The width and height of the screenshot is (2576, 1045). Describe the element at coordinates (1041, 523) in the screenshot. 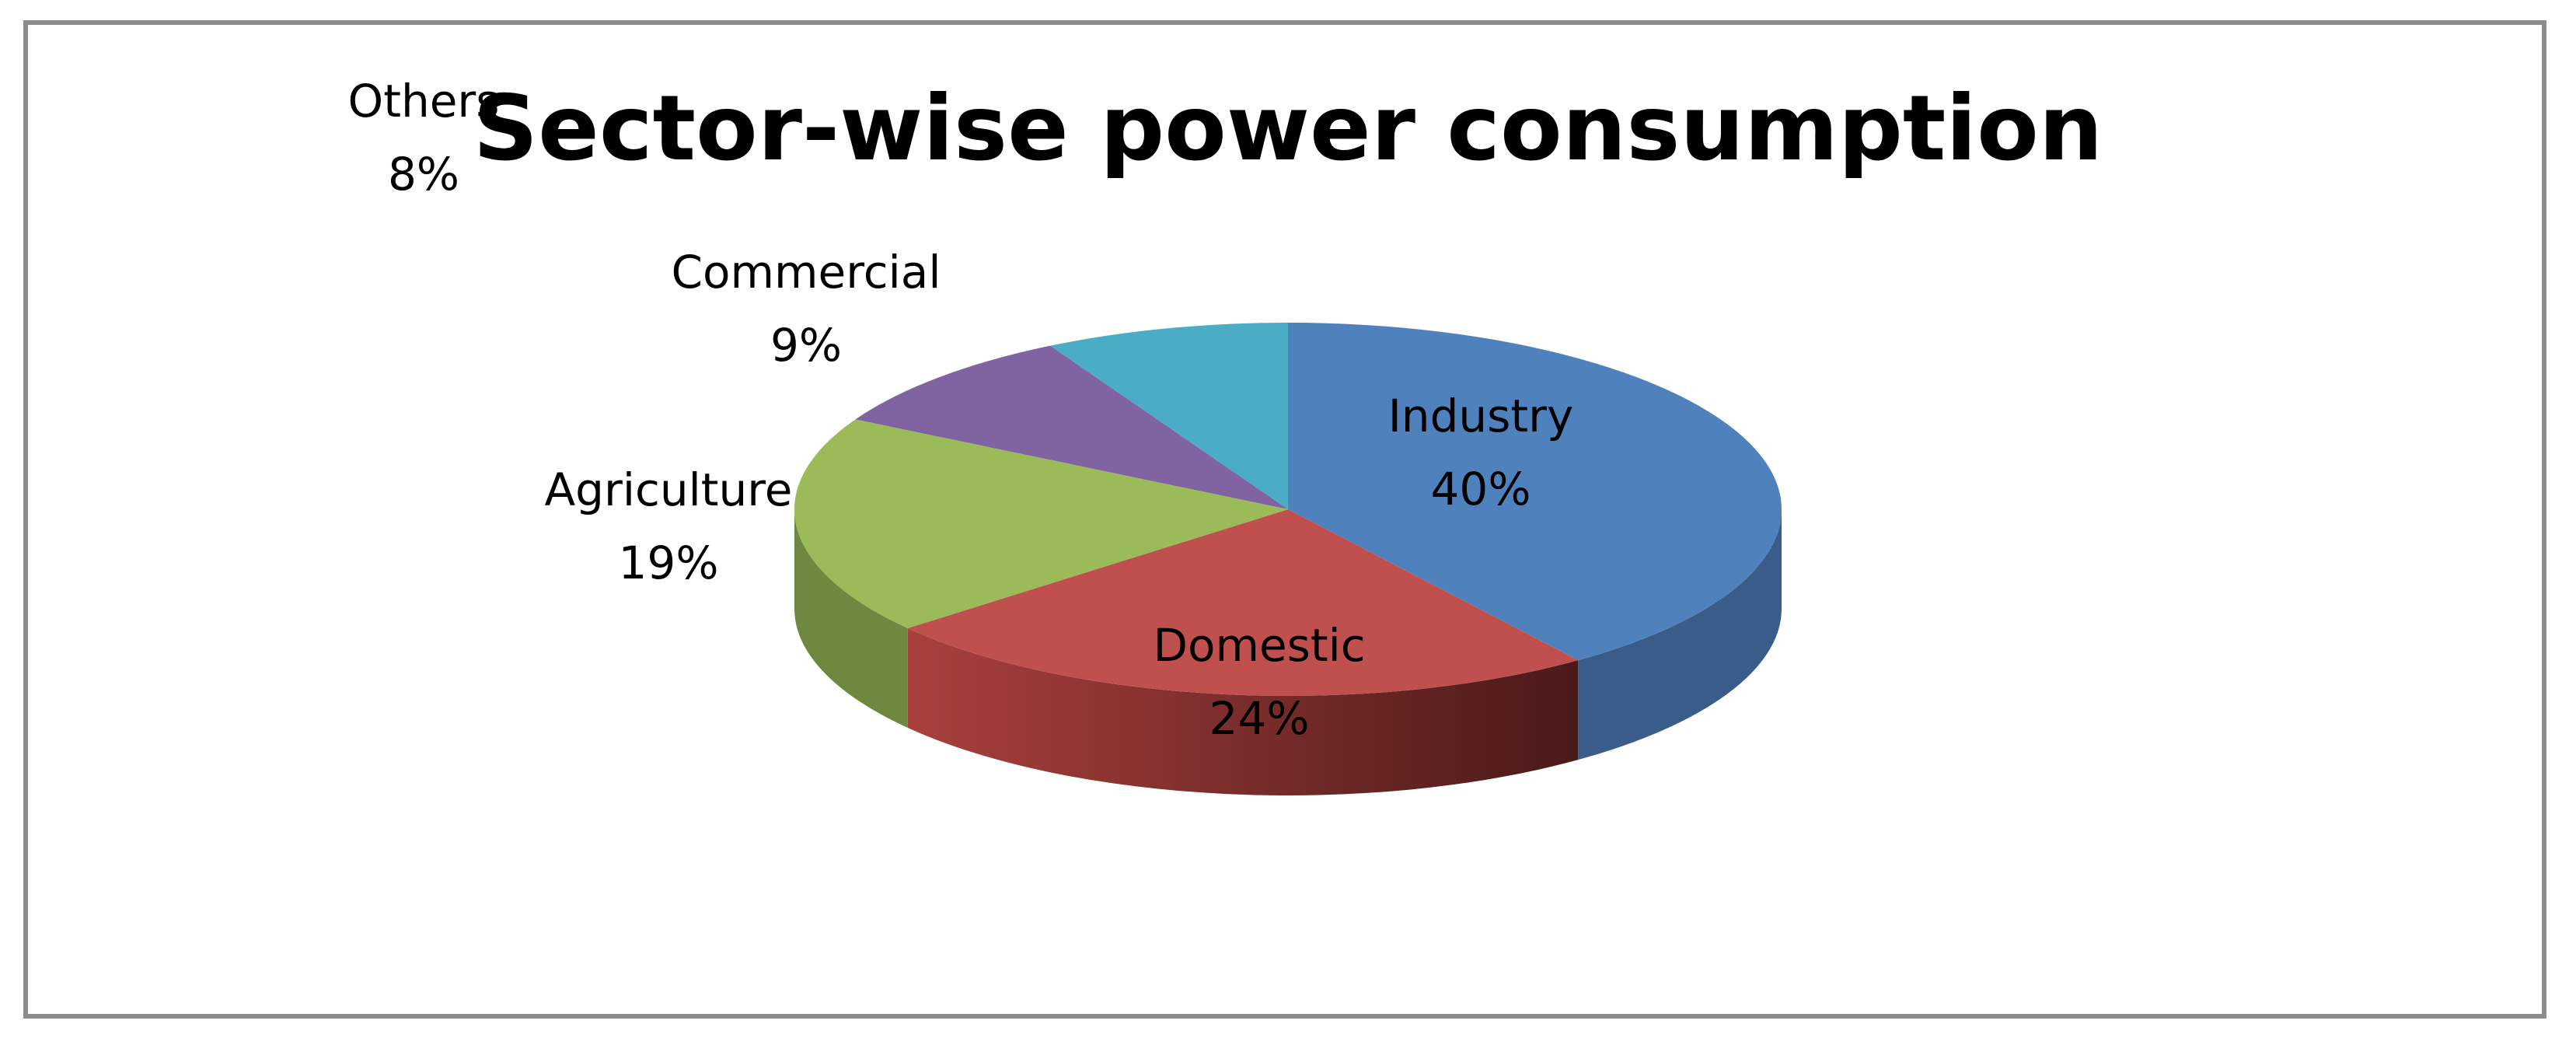

I see `pie-slice-agriculture` at that location.